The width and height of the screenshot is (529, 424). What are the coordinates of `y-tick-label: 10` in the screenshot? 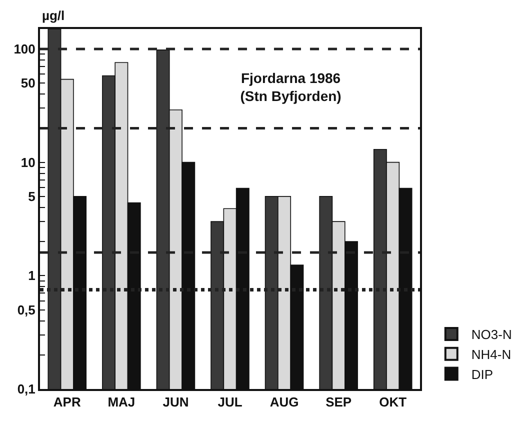 It's located at (28, 162).